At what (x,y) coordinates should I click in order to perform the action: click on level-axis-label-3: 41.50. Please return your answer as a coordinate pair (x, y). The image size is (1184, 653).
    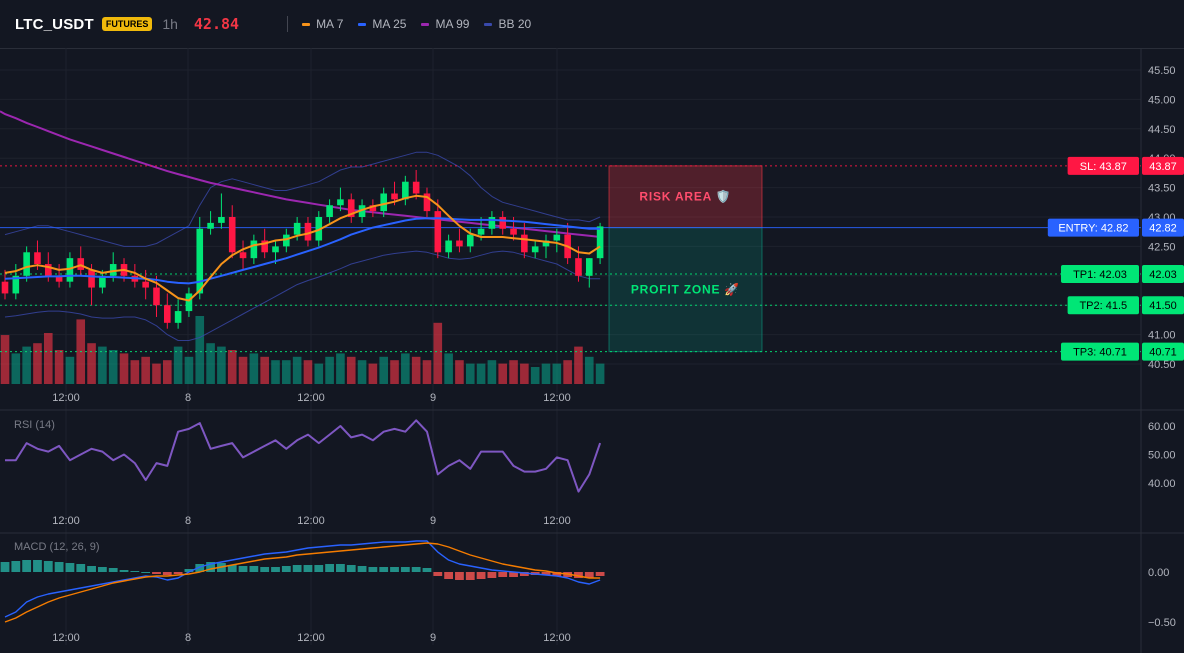
    Looking at the image, I should click on (1163, 306).